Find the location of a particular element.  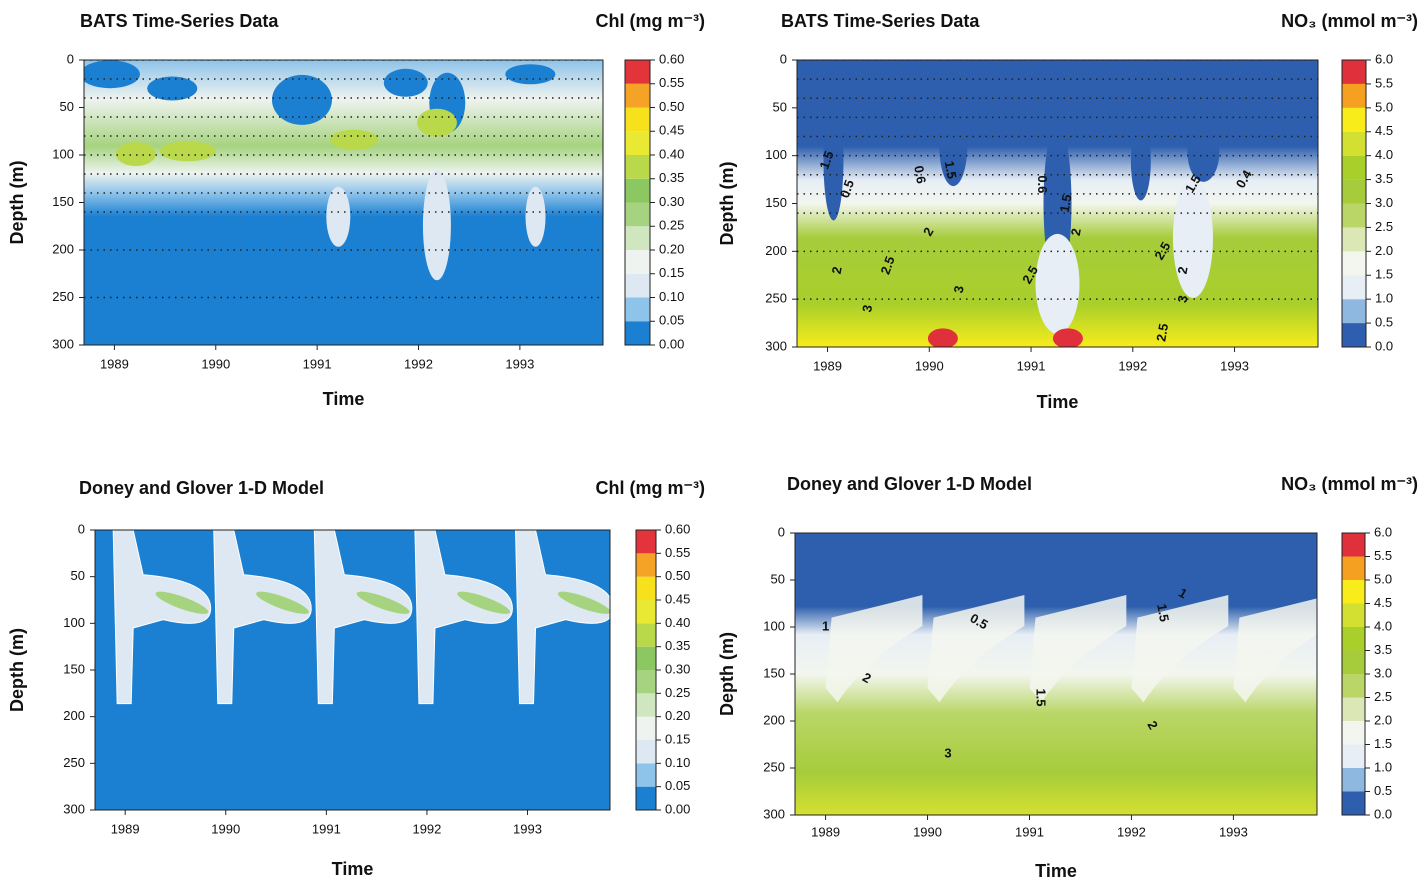

colorbar-label: Chl (mg m⁻³) is located at coordinates (651, 488).